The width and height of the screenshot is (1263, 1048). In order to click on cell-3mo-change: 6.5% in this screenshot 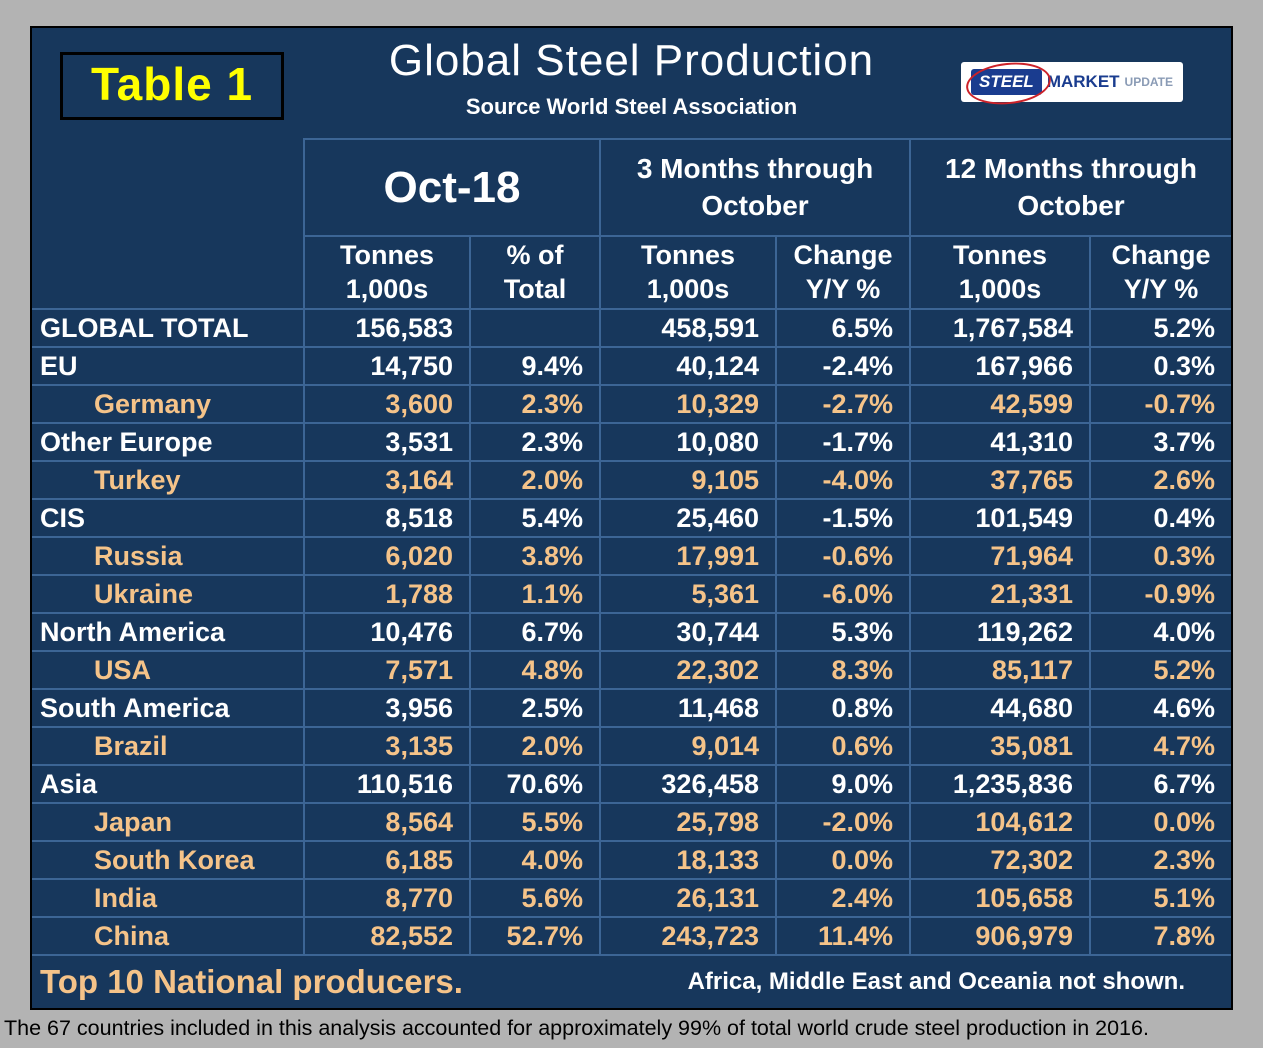, I will do `click(843, 328)`.